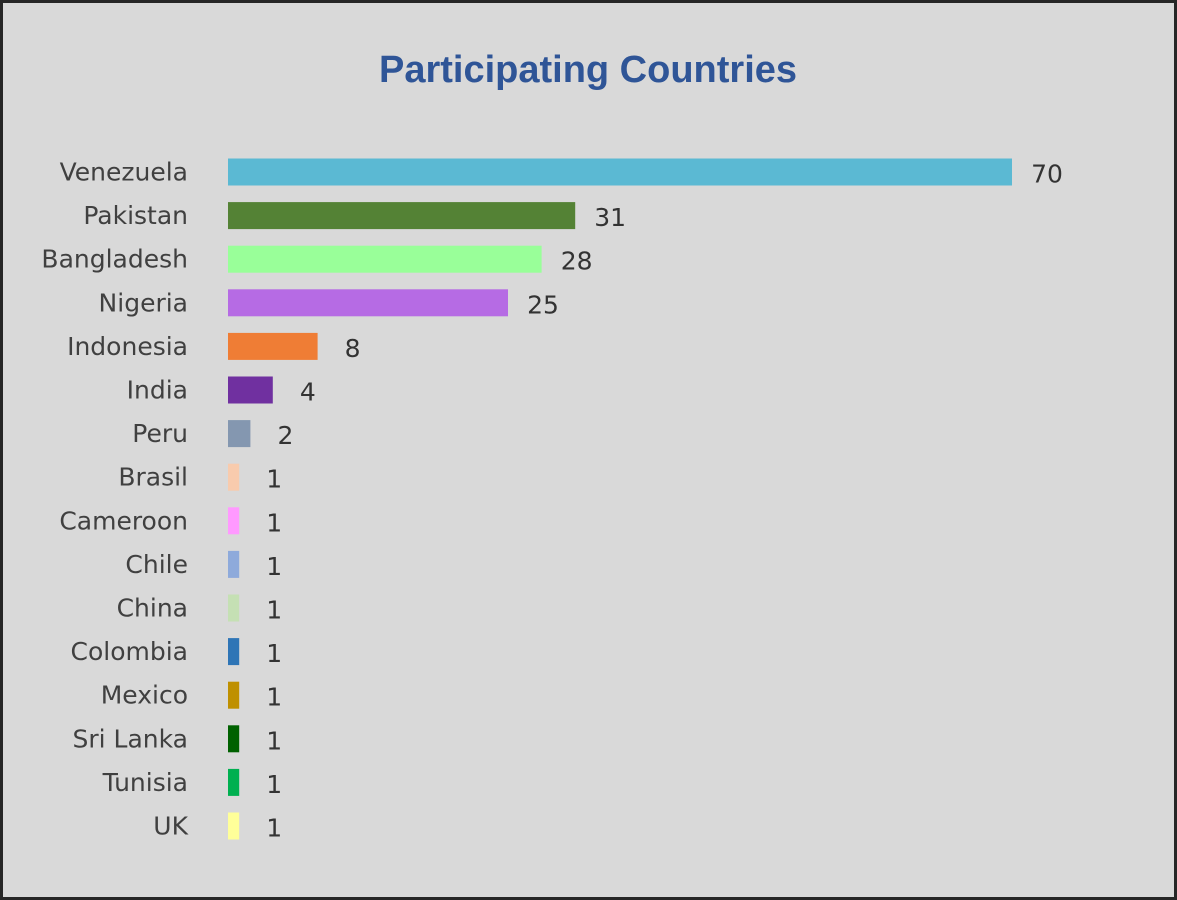 The image size is (1177, 900). Describe the element at coordinates (588, 70) in the screenshot. I see `chart-title: Participating Countries` at that location.